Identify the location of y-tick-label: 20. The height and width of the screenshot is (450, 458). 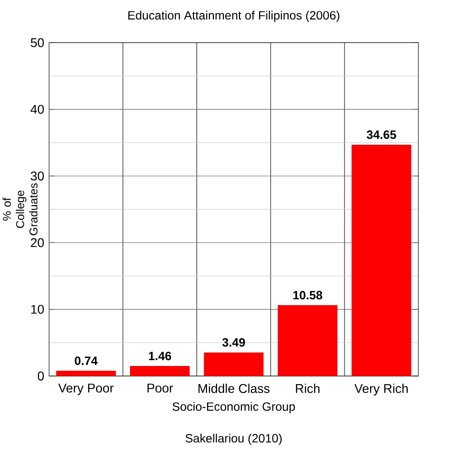
(37, 243).